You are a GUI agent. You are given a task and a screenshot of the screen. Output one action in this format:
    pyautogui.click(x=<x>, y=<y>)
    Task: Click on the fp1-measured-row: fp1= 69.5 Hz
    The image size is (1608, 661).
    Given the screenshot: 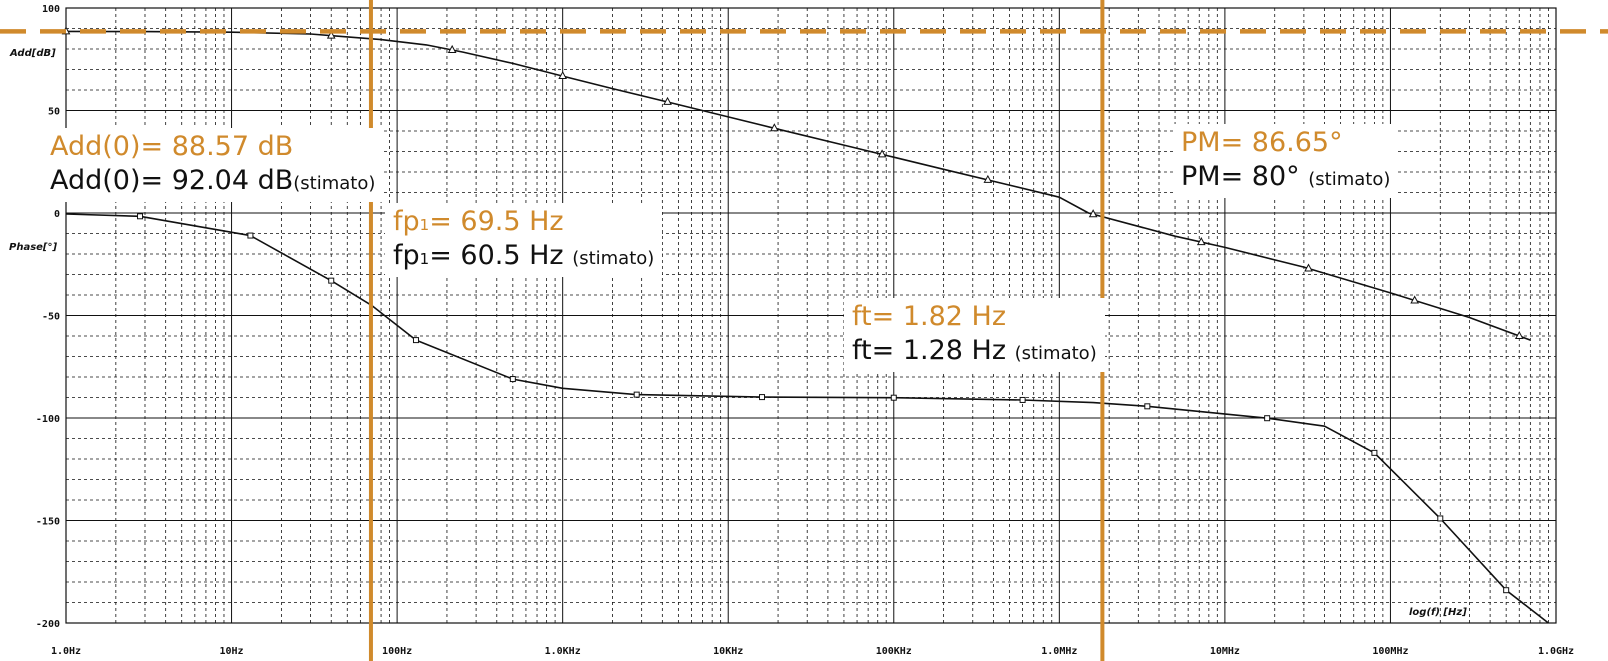 What is the action you would take?
    pyautogui.click(x=523, y=222)
    